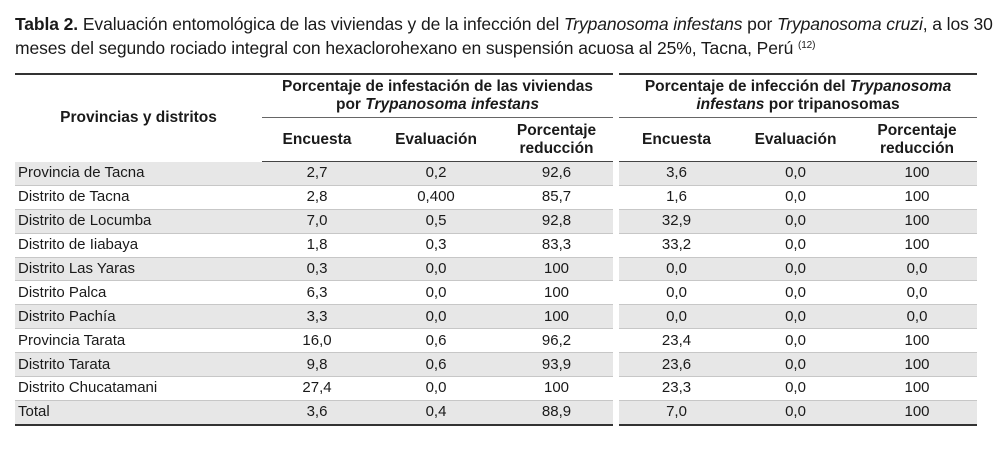 The image size is (1006, 449). I want to click on header-text: Porcentaje de infección del, so click(747, 86).